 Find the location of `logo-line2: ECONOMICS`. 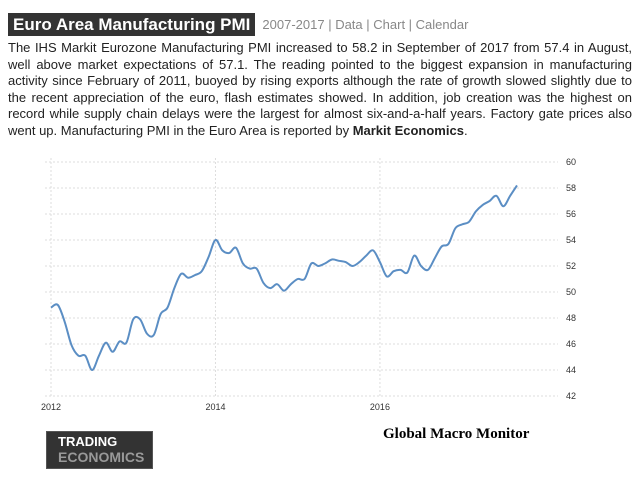

logo-line2: ECONOMICS is located at coordinates (101, 457).